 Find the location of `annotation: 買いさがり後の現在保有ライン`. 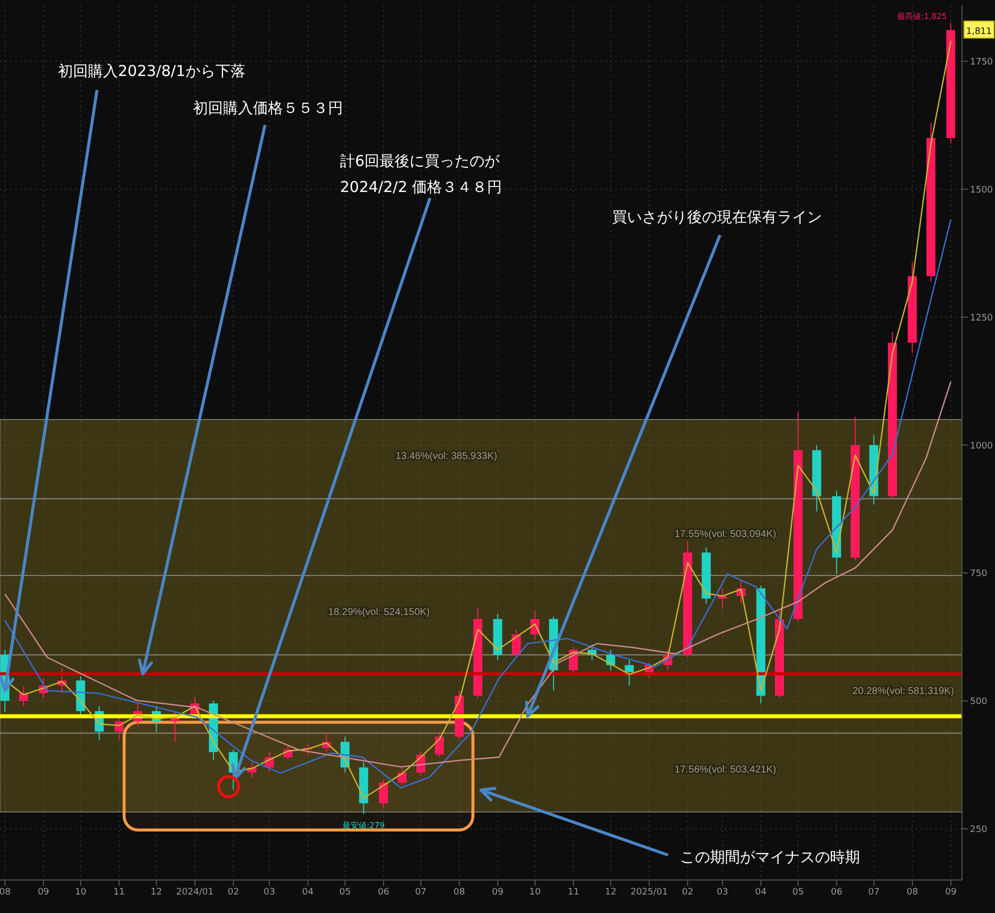

annotation: 買いさがり後の現在保有ライン is located at coordinates (717, 217).